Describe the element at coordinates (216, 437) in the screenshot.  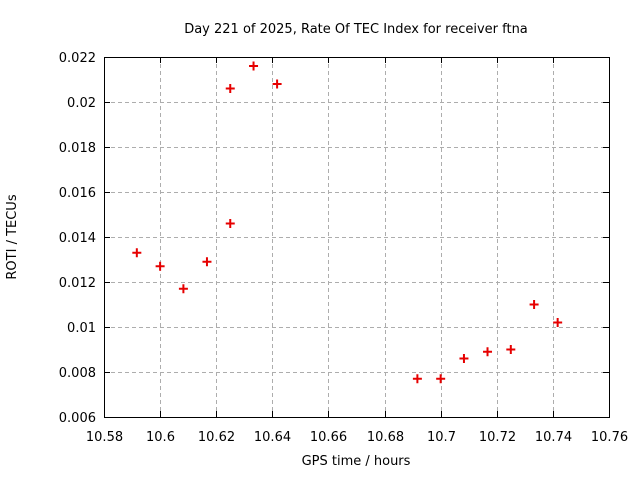
I see `x-tick-label: 10.62` at that location.